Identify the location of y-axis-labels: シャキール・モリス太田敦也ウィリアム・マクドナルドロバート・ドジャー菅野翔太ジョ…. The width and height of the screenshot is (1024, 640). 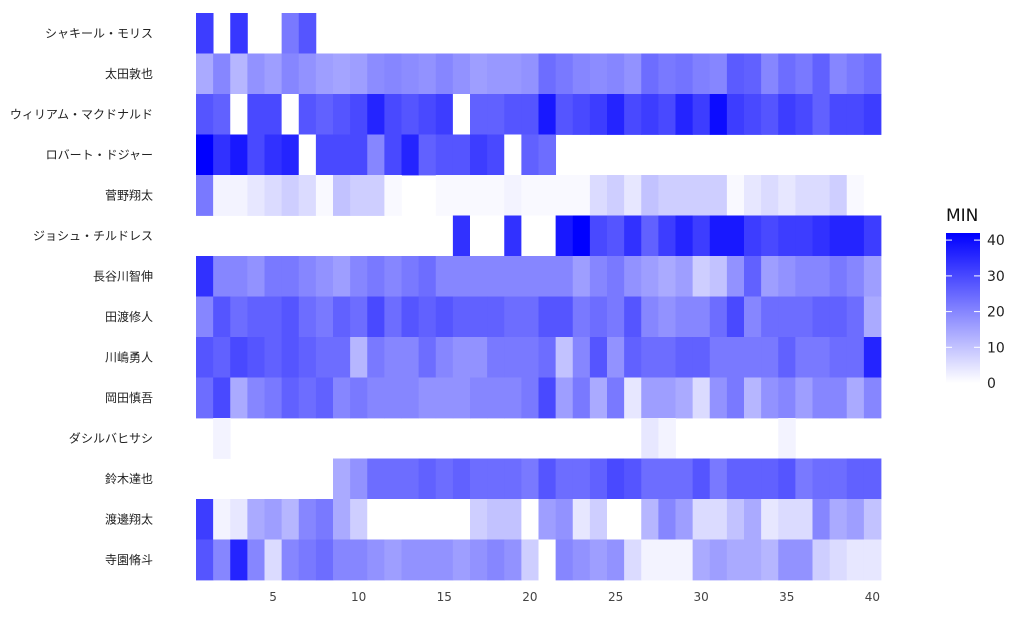
(81, 296).